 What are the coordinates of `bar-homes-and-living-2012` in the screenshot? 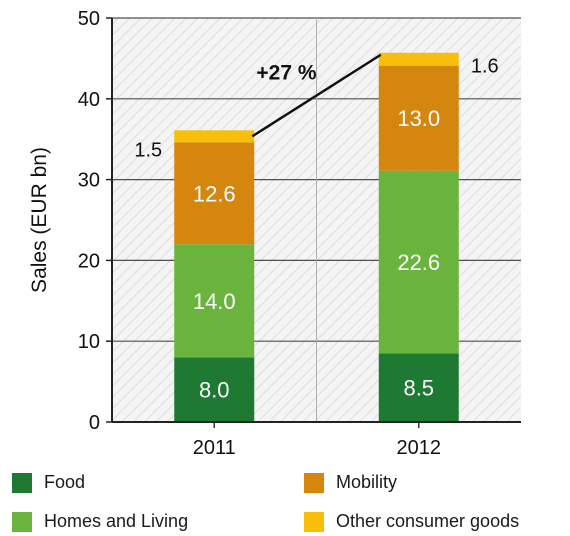 It's located at (418, 262).